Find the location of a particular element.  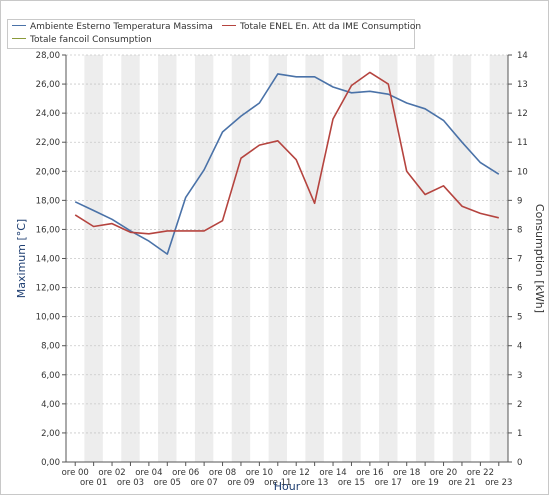

x-tick-label: ore 17 is located at coordinates (388, 483).